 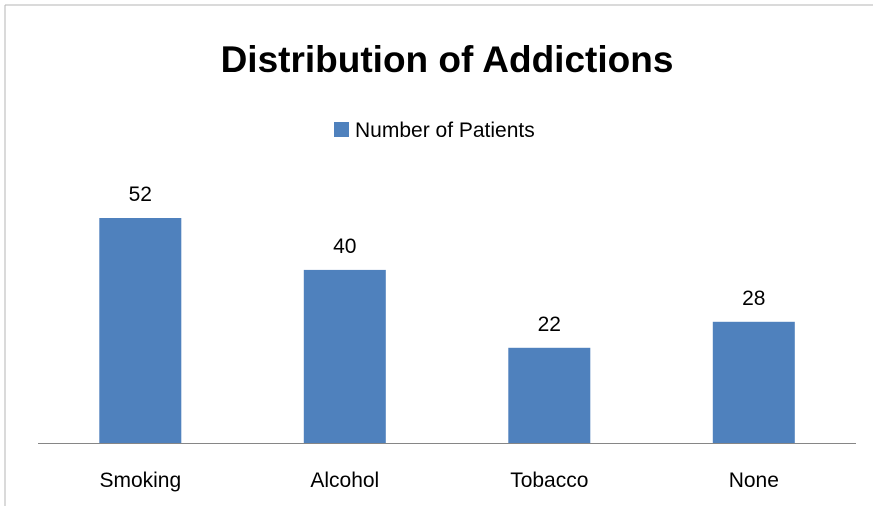 What do you see at coordinates (549, 480) in the screenshot?
I see `category-label-tobacco: Tobacco` at bounding box center [549, 480].